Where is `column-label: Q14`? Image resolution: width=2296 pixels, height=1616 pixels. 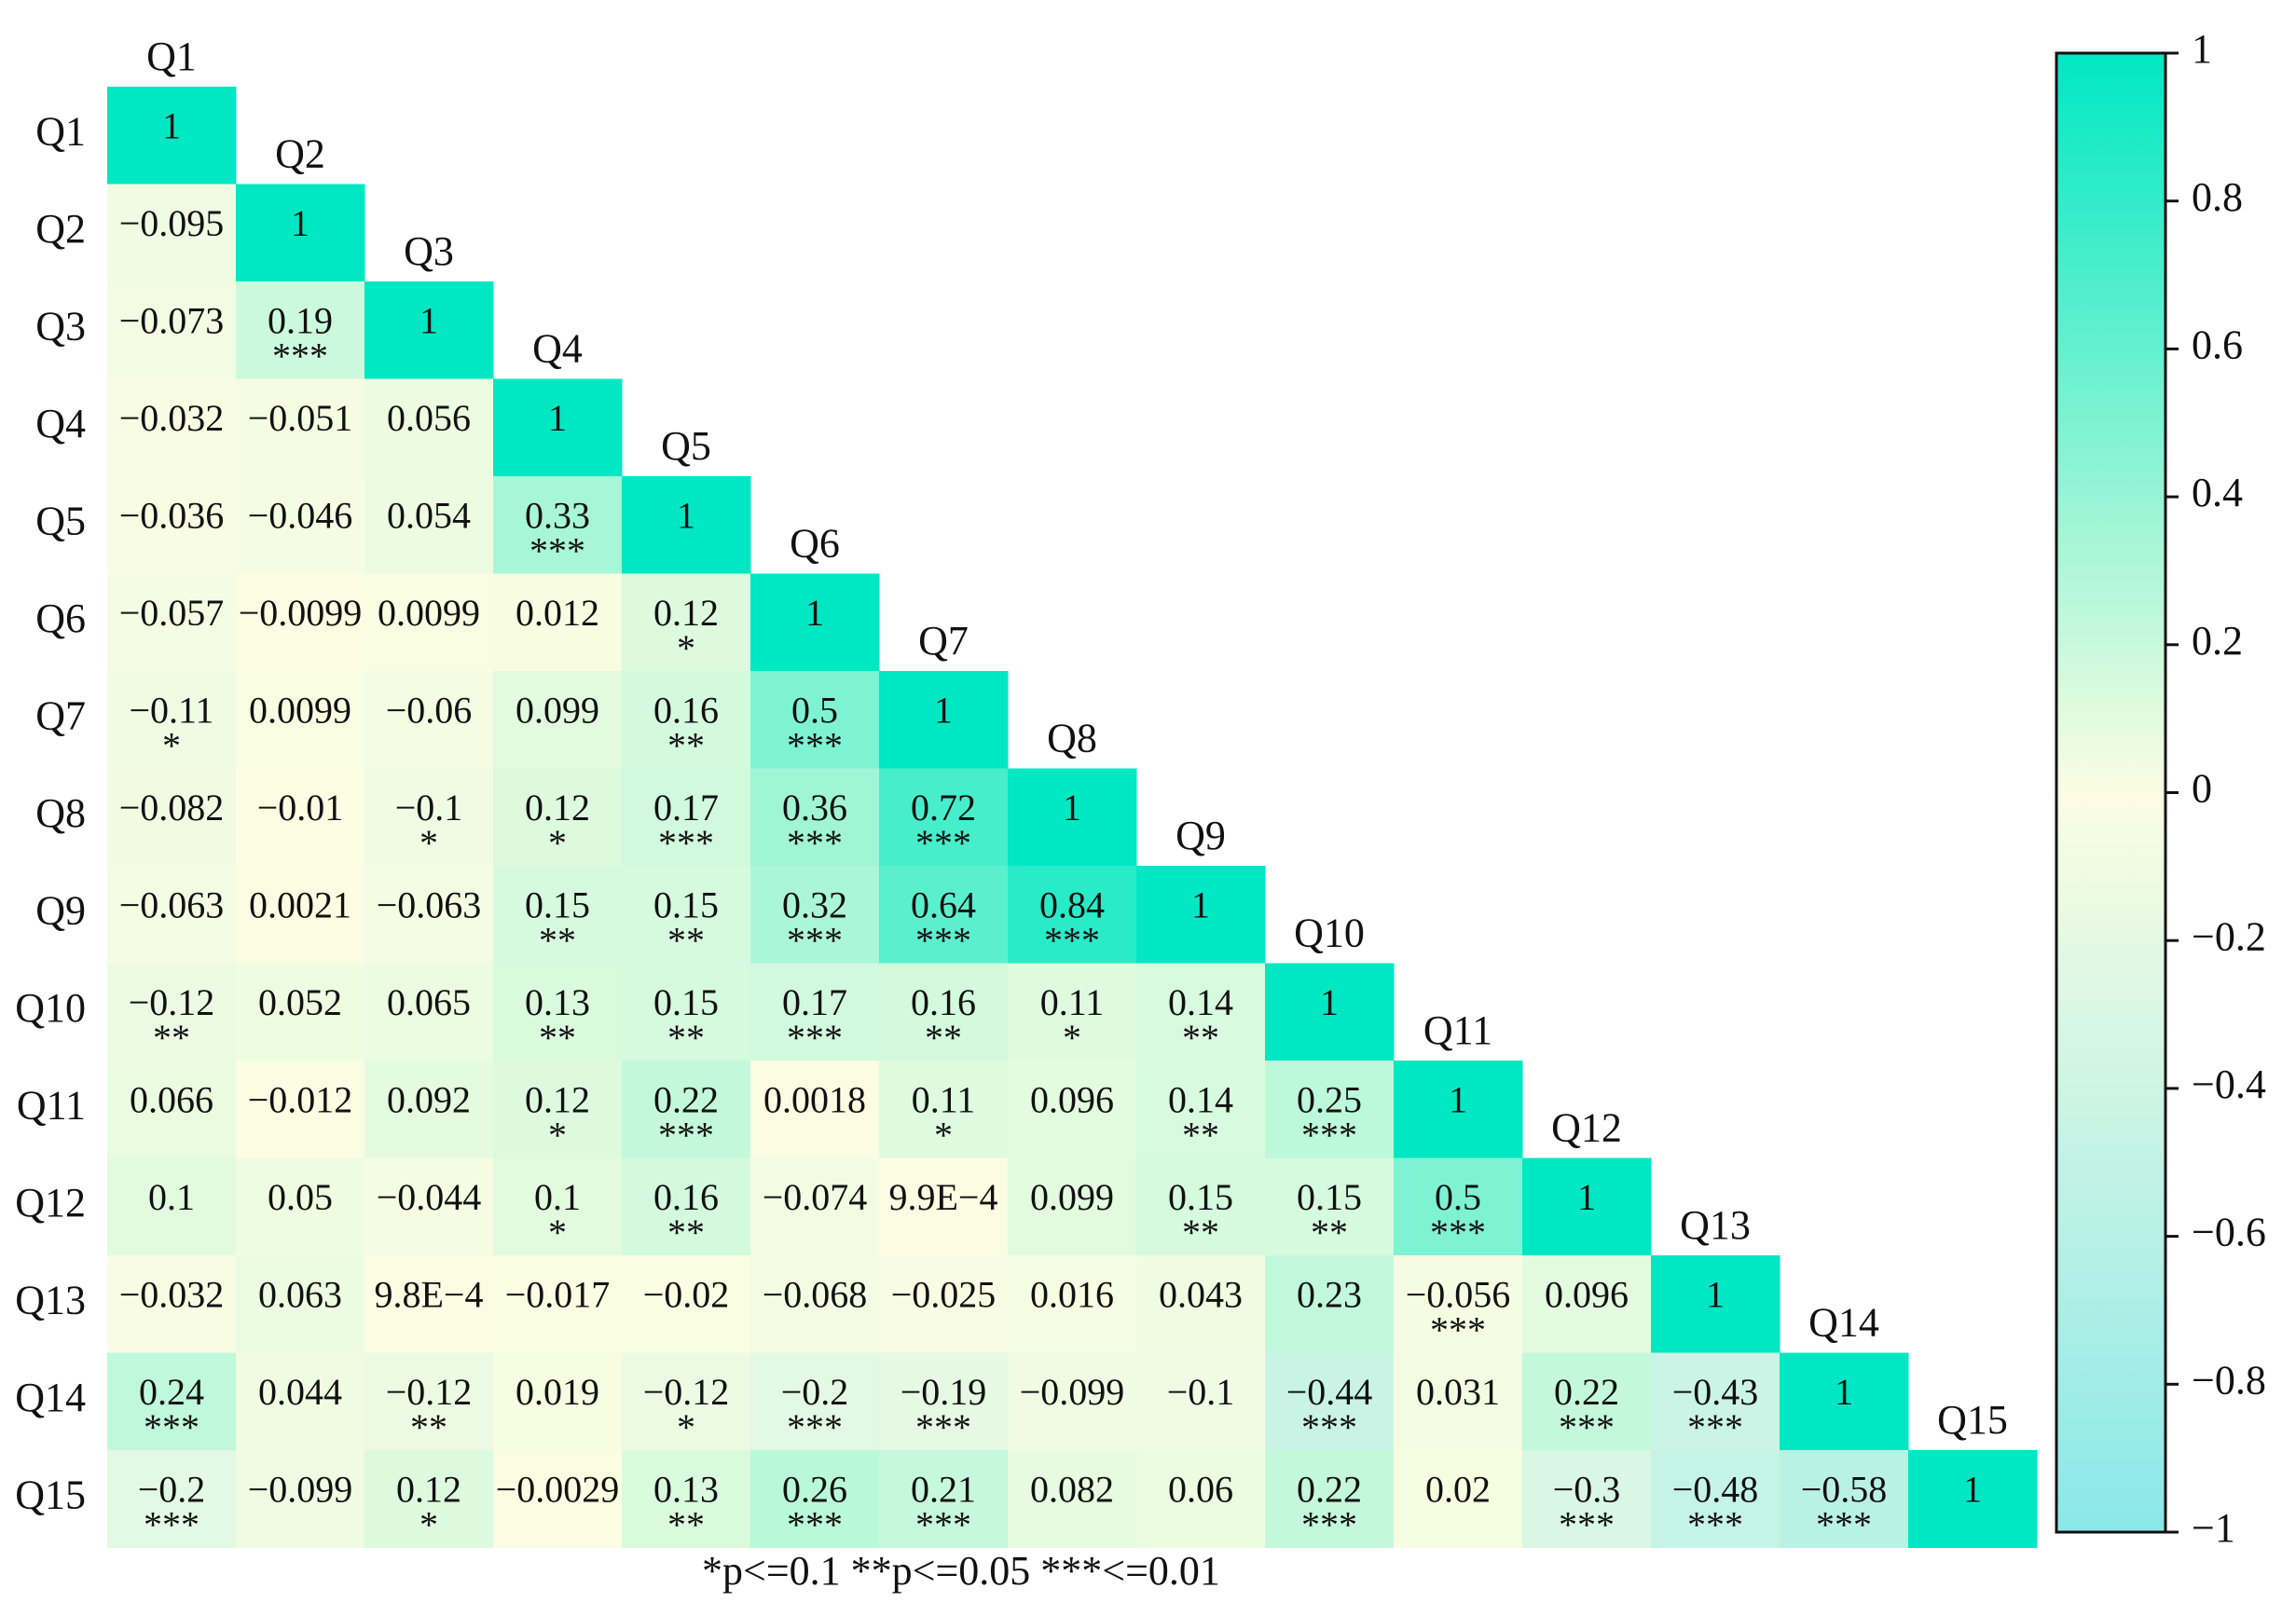 column-label: Q14 is located at coordinates (1843, 1323).